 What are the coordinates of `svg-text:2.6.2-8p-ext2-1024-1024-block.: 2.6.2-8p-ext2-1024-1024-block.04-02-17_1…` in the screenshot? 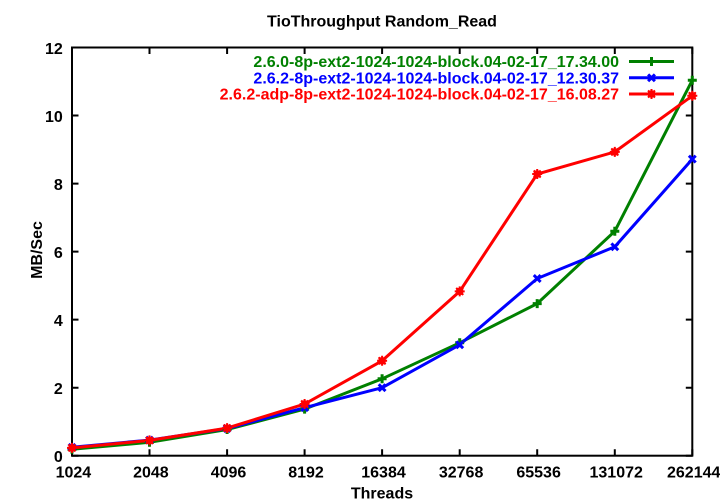 It's located at (436, 78).